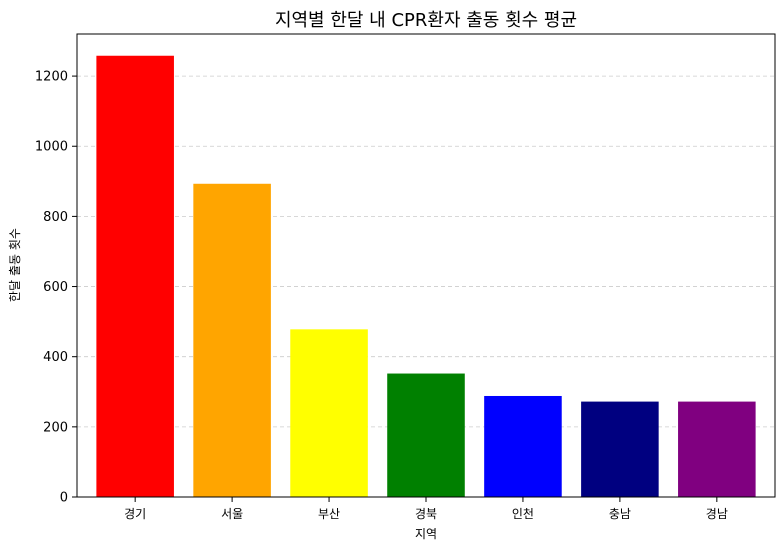 Image resolution: width=784 pixels, height=550 pixels. What do you see at coordinates (620, 514) in the screenshot?
I see `x-tick-label: 충남` at bounding box center [620, 514].